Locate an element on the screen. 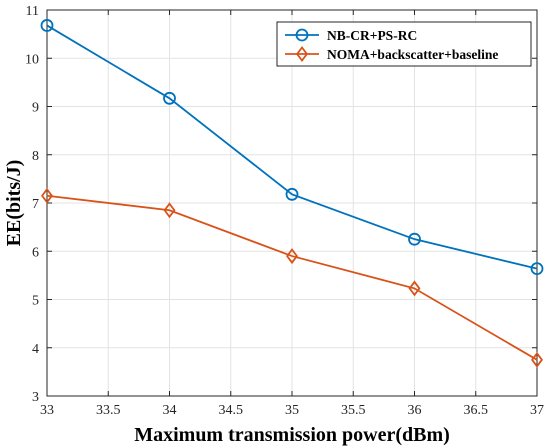 This screenshot has width=550, height=448. circle-marker-icon is located at coordinates (302, 35).